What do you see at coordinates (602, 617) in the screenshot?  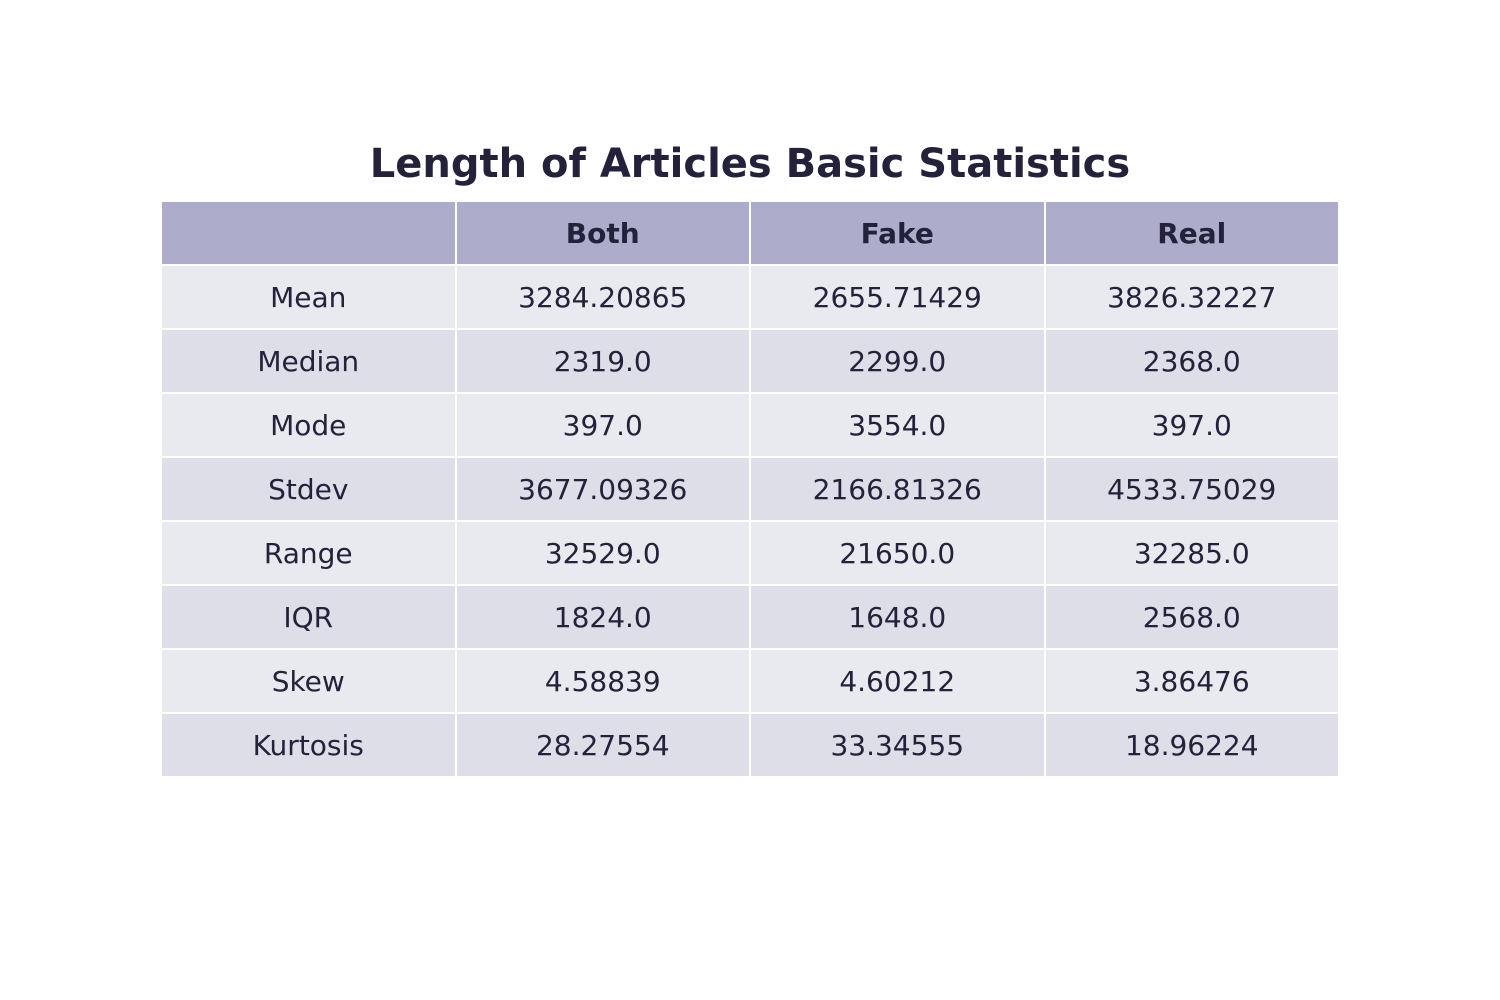 I see `table-cell: 1824.0` at bounding box center [602, 617].